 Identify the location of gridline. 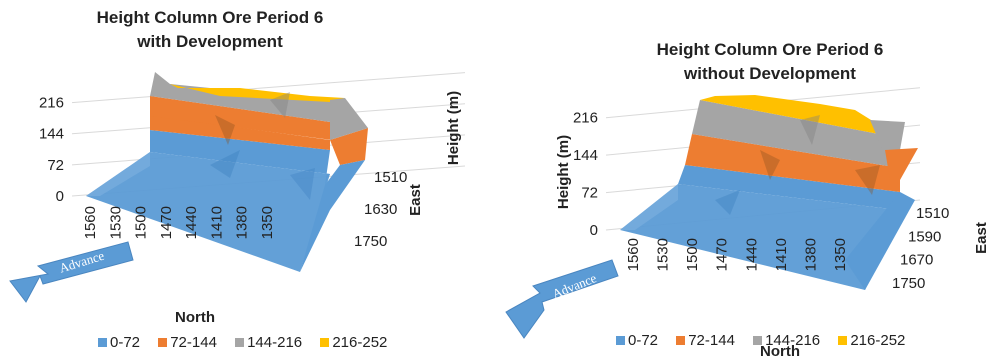
(268, 88).